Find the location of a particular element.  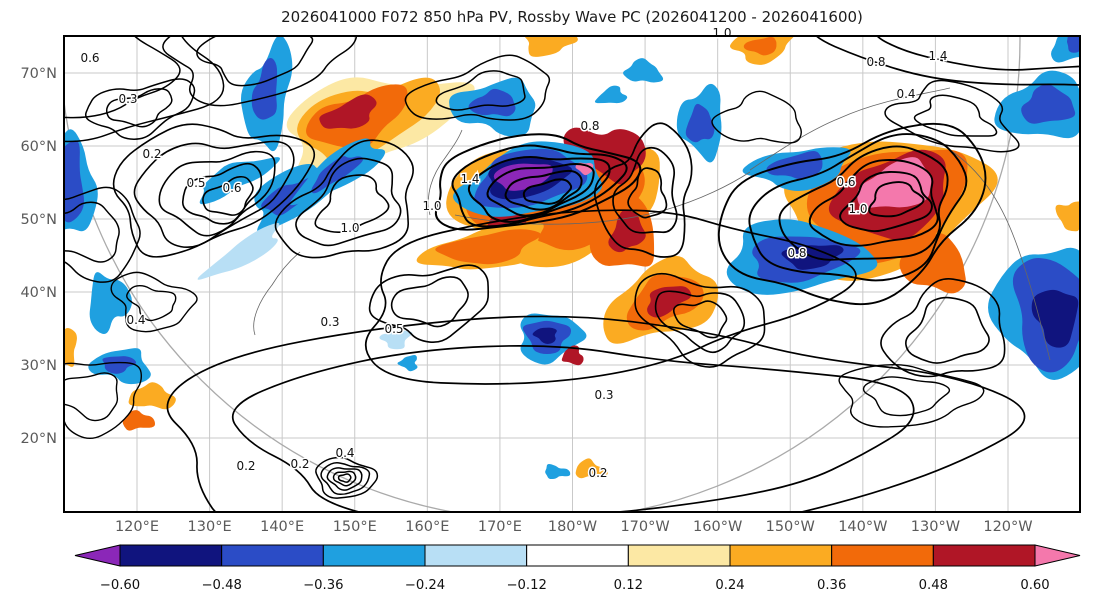

x-tick-label: 130°E is located at coordinates (210, 527).